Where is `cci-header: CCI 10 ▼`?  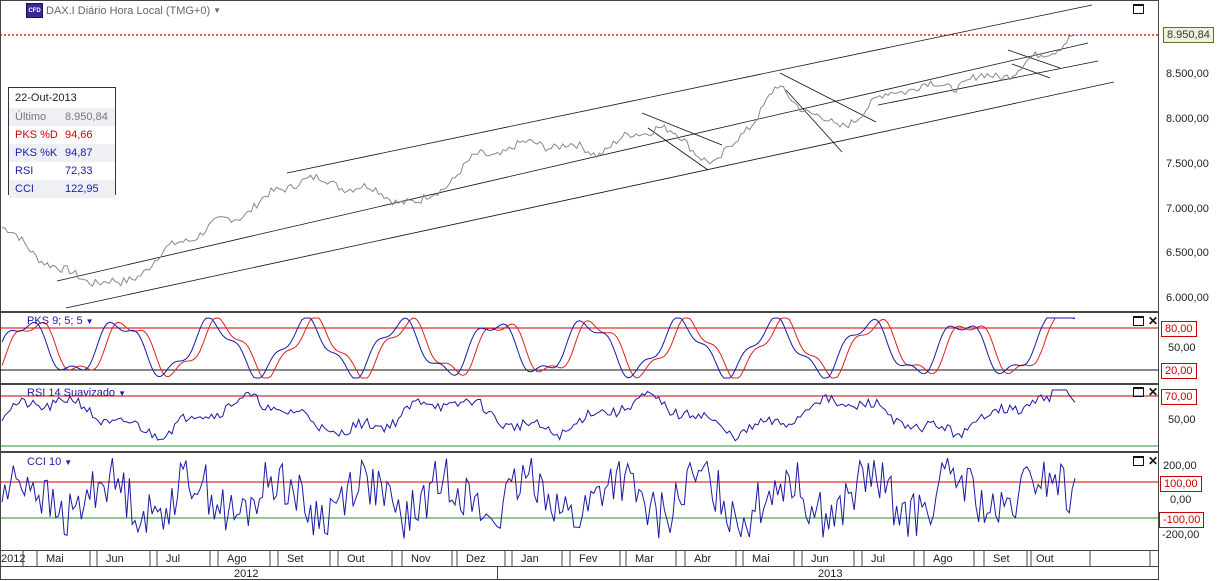
cci-header: CCI 10 ▼ is located at coordinates (49, 462).